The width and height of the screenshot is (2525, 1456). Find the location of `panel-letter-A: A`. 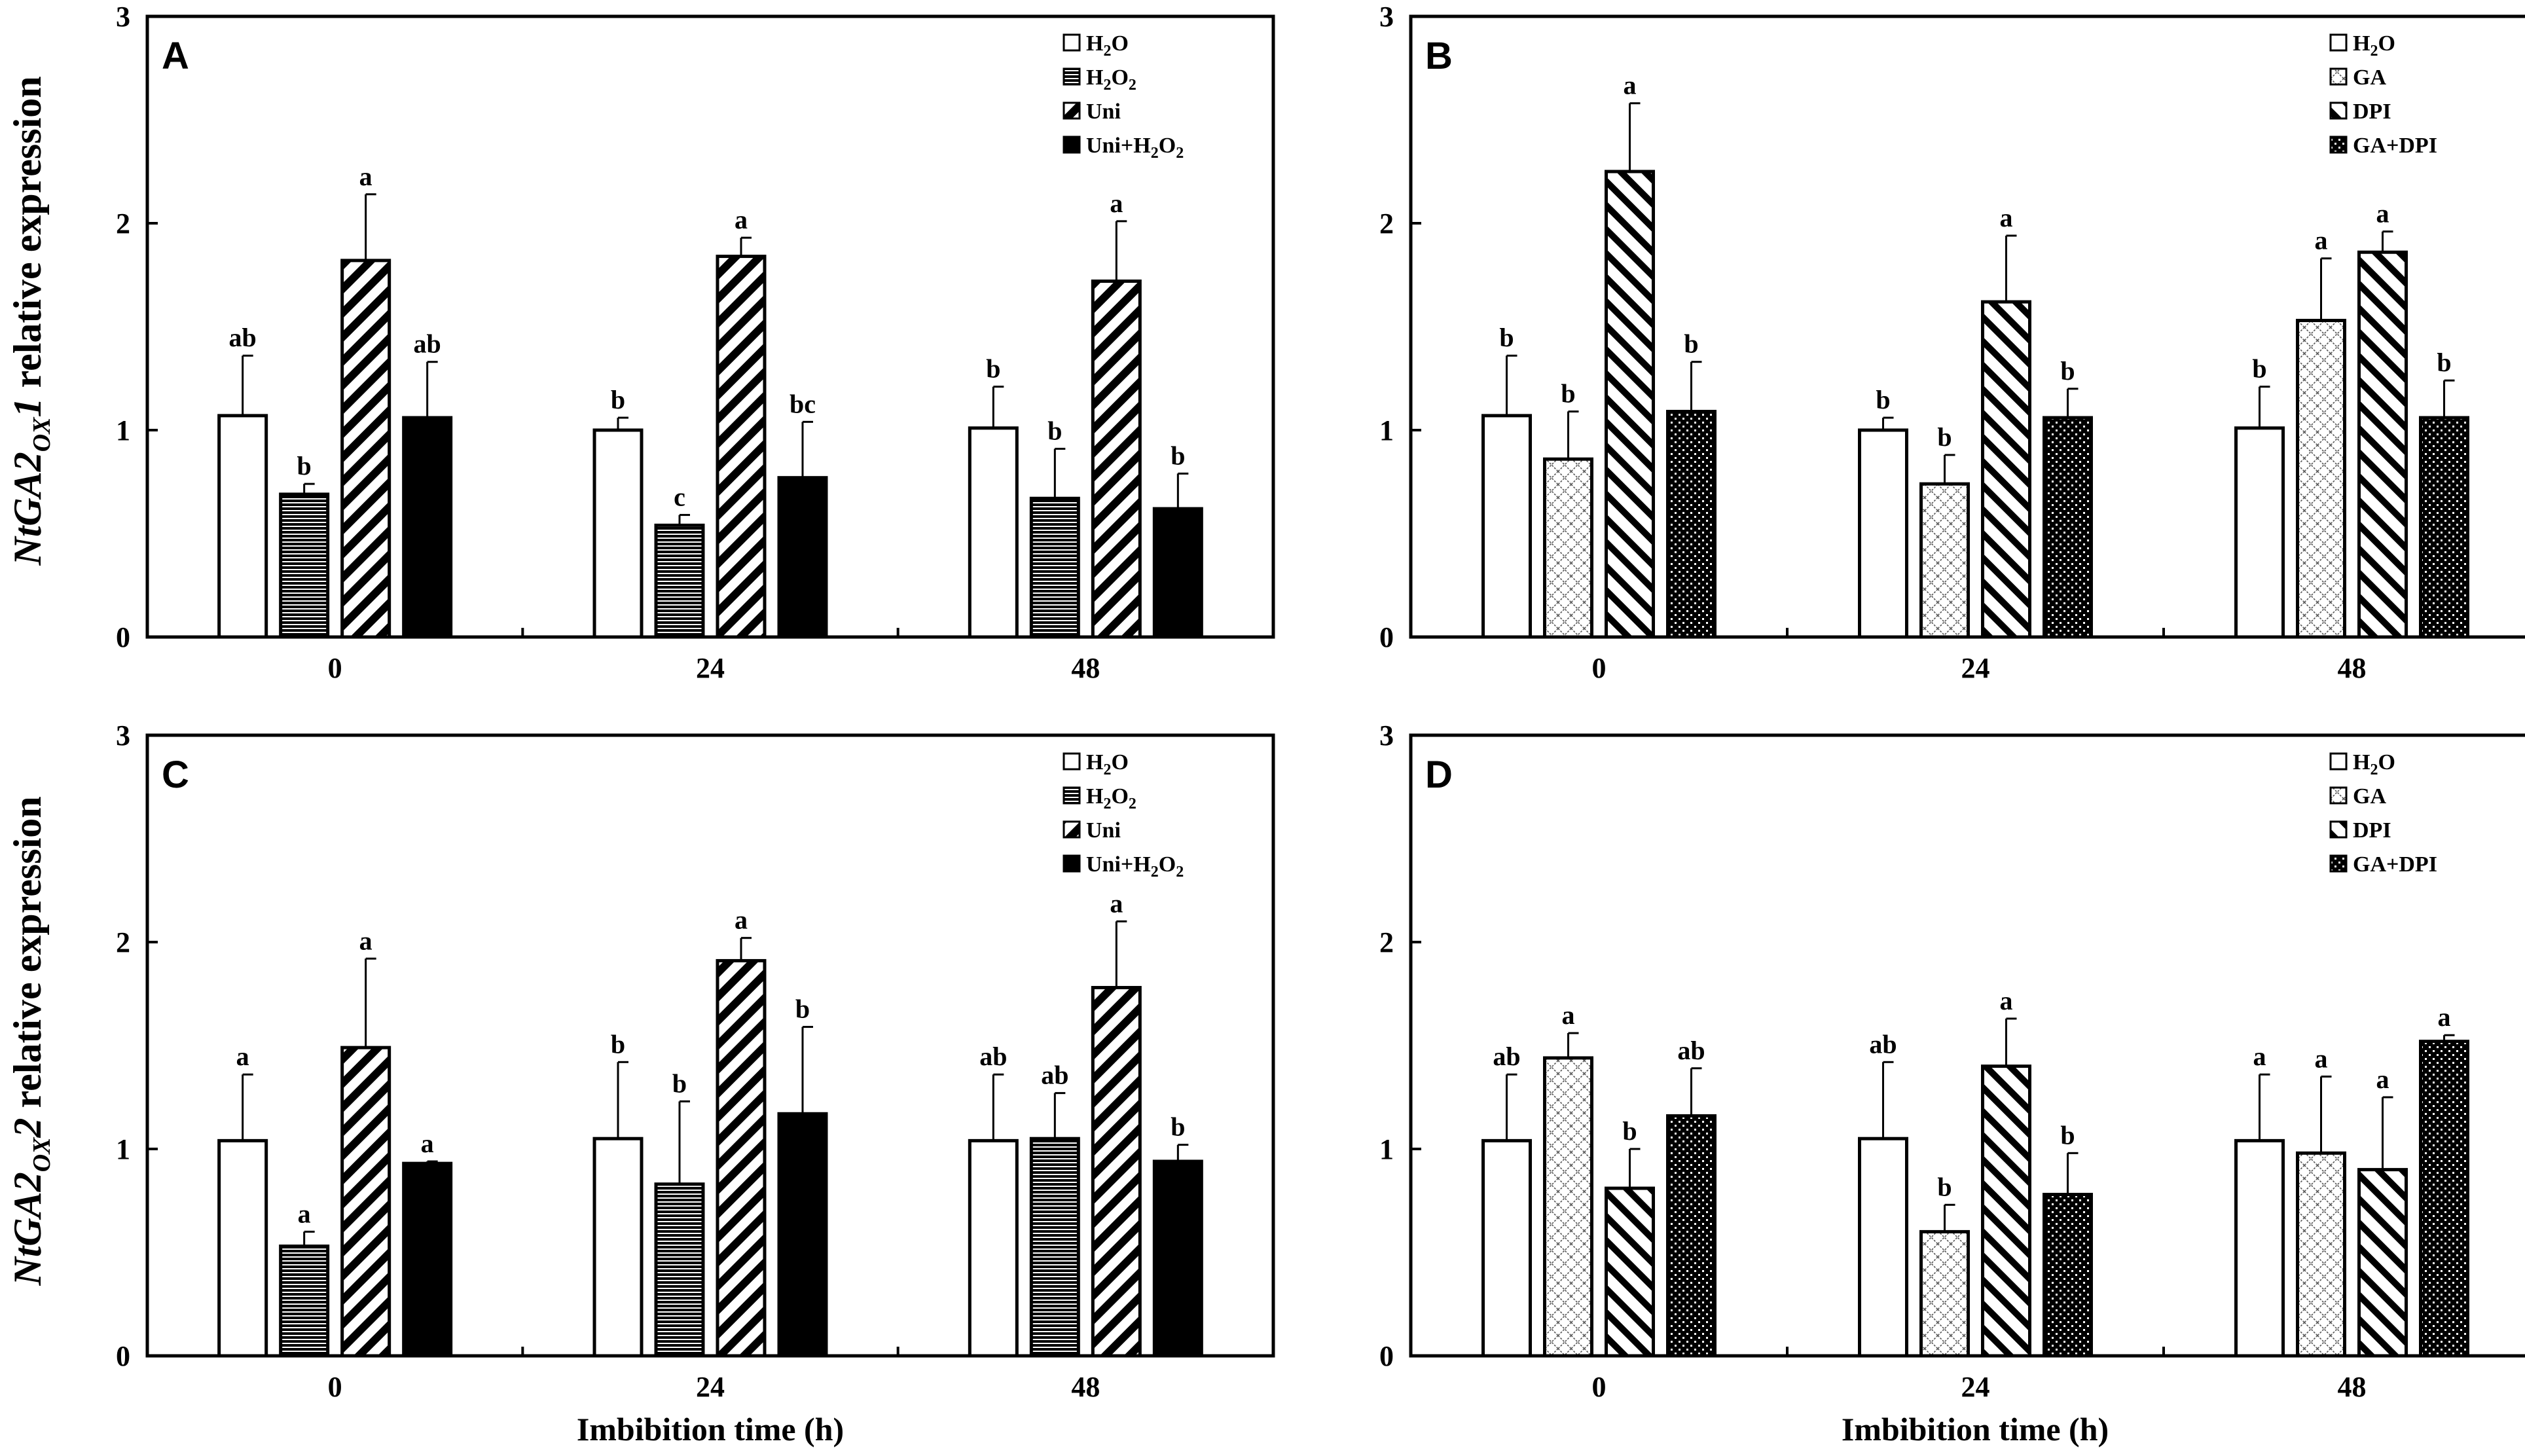

panel-letter-A: A is located at coordinates (175, 56).